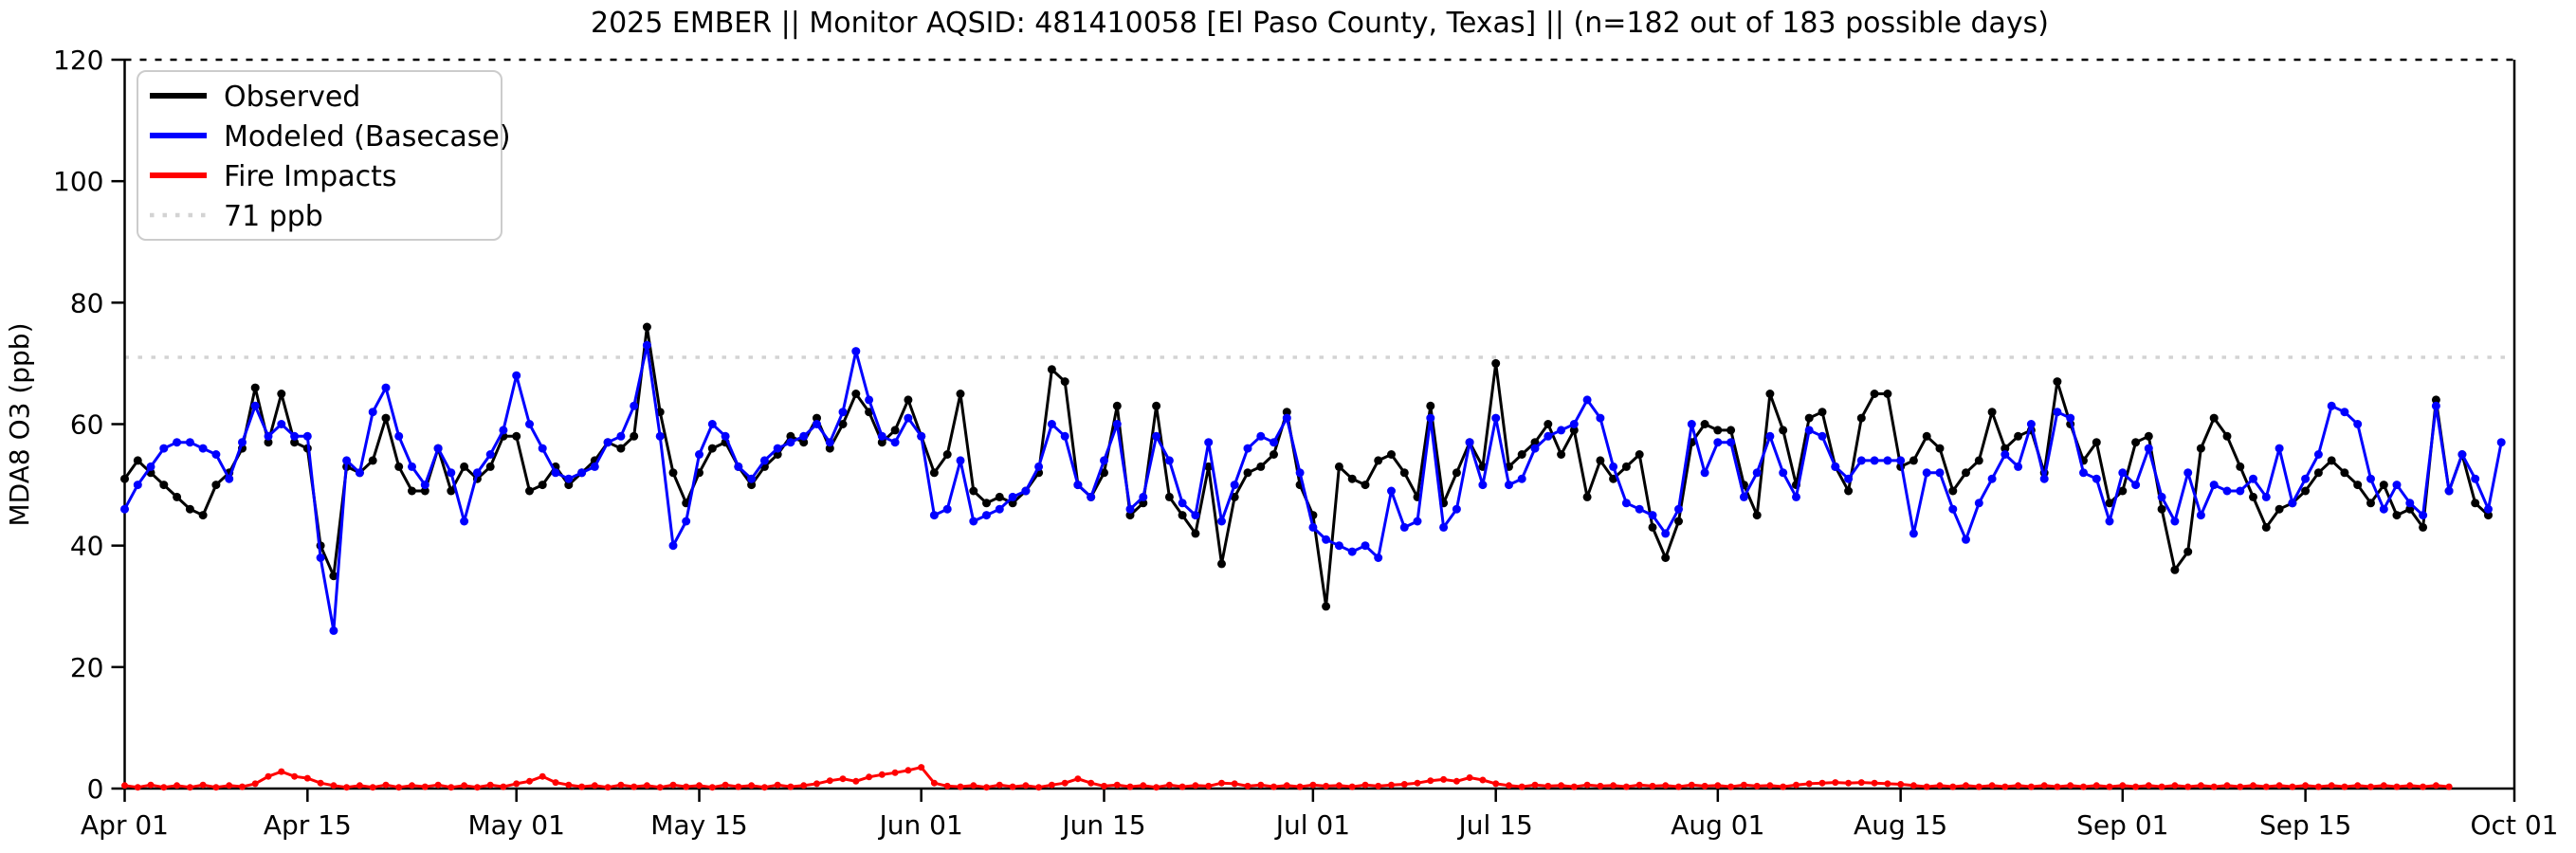 This screenshot has height=853, width=2576. I want to click on x-tick-label: Apr 01, so click(125, 825).